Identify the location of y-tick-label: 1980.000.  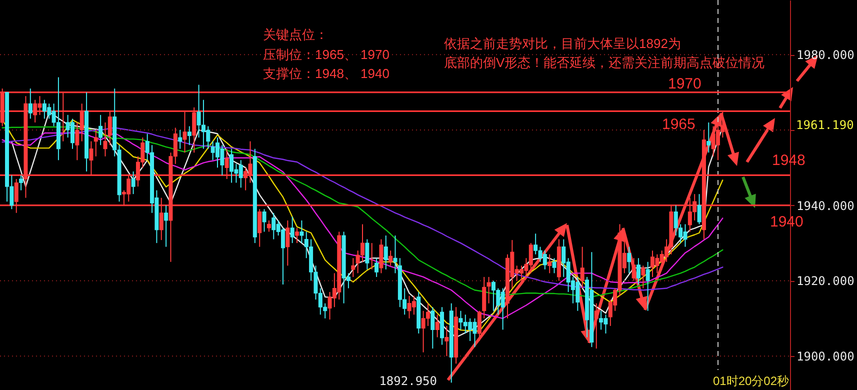
(825, 55).